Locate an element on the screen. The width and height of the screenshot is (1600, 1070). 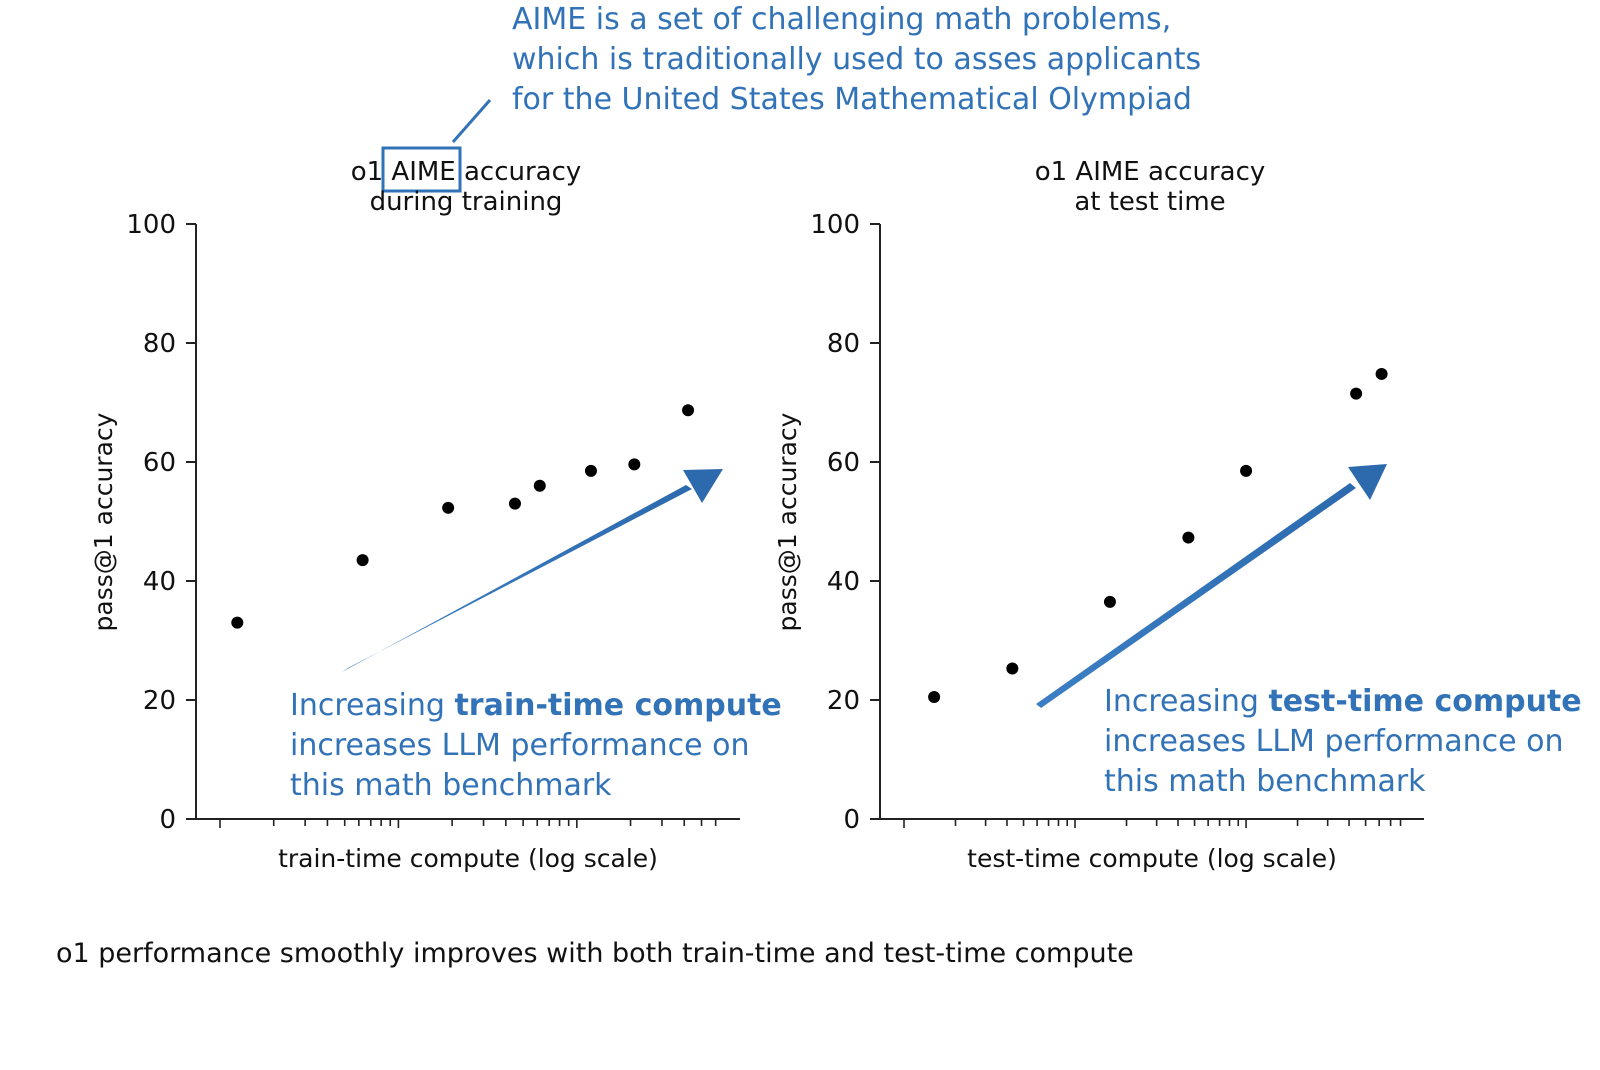
note-line-1: Increasing train-time compute is located at coordinates (536, 706).